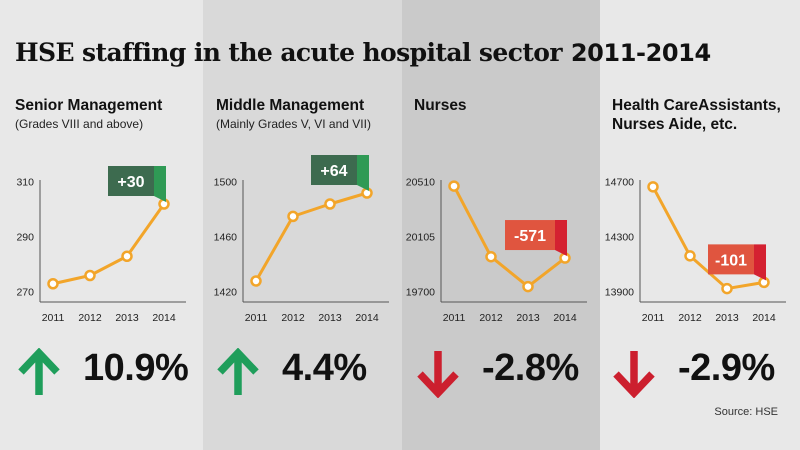 This screenshot has width=800, height=450. Describe the element at coordinates (726, 368) in the screenshot. I see `panel-hca-percent: -2.9%` at that location.